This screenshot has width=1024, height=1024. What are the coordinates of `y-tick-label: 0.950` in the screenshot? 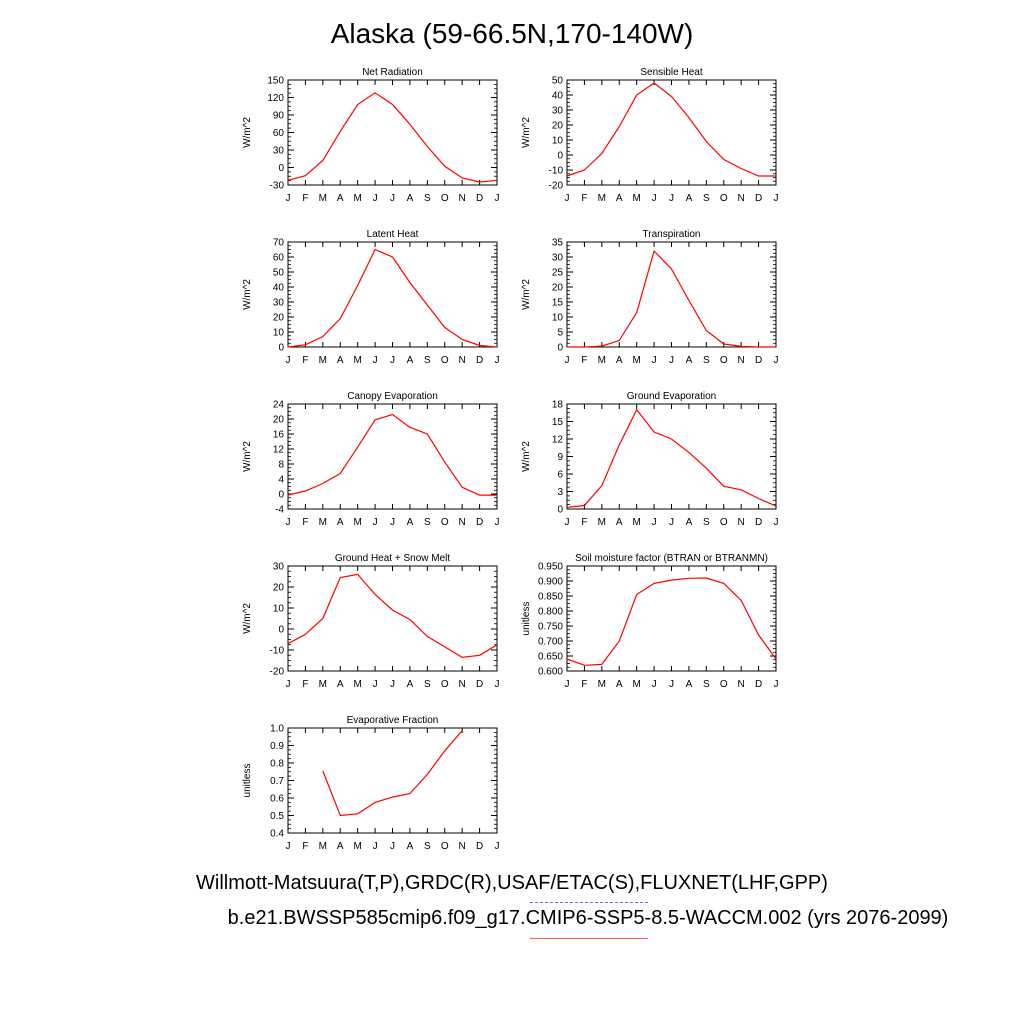 It's located at (550, 567).